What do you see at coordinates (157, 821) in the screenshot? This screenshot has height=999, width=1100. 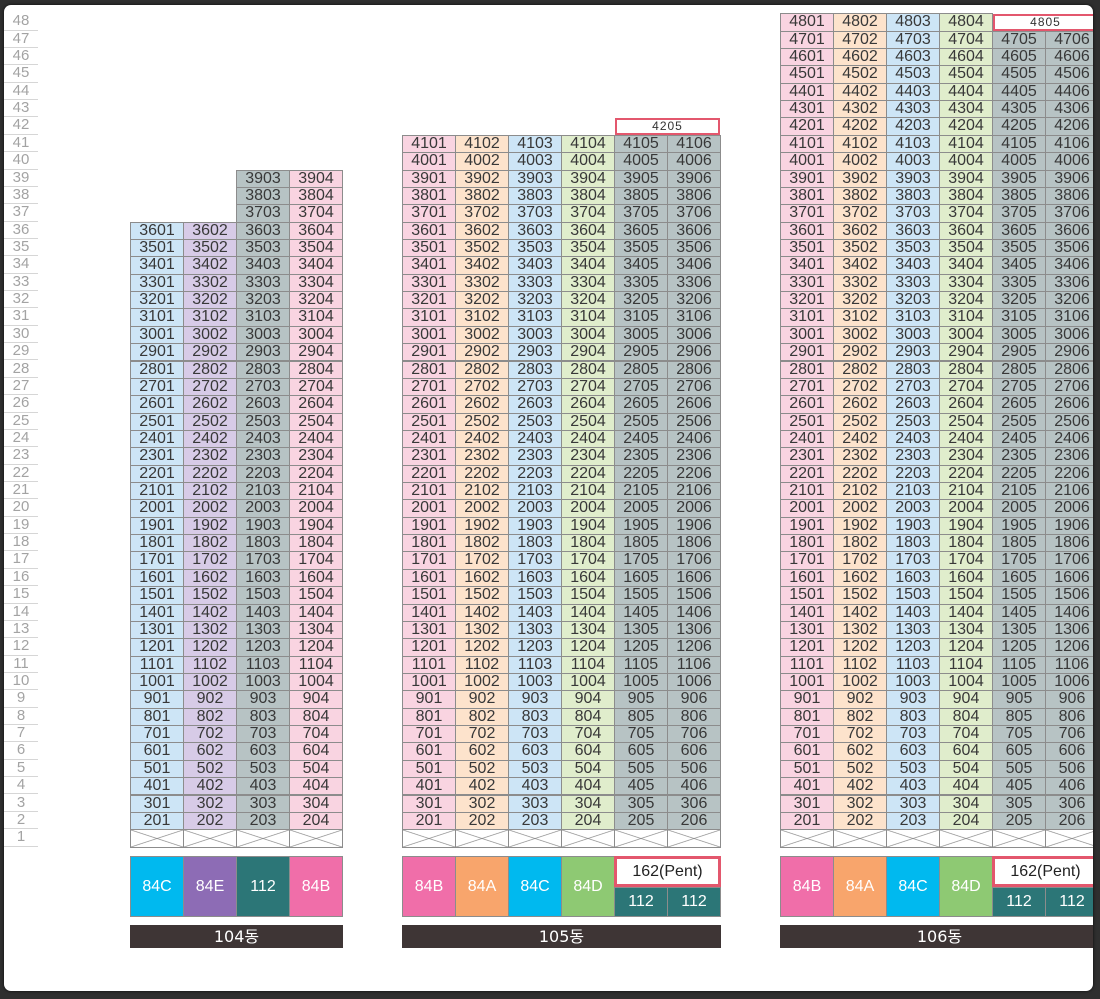 I see `unit-cell: 201` at bounding box center [157, 821].